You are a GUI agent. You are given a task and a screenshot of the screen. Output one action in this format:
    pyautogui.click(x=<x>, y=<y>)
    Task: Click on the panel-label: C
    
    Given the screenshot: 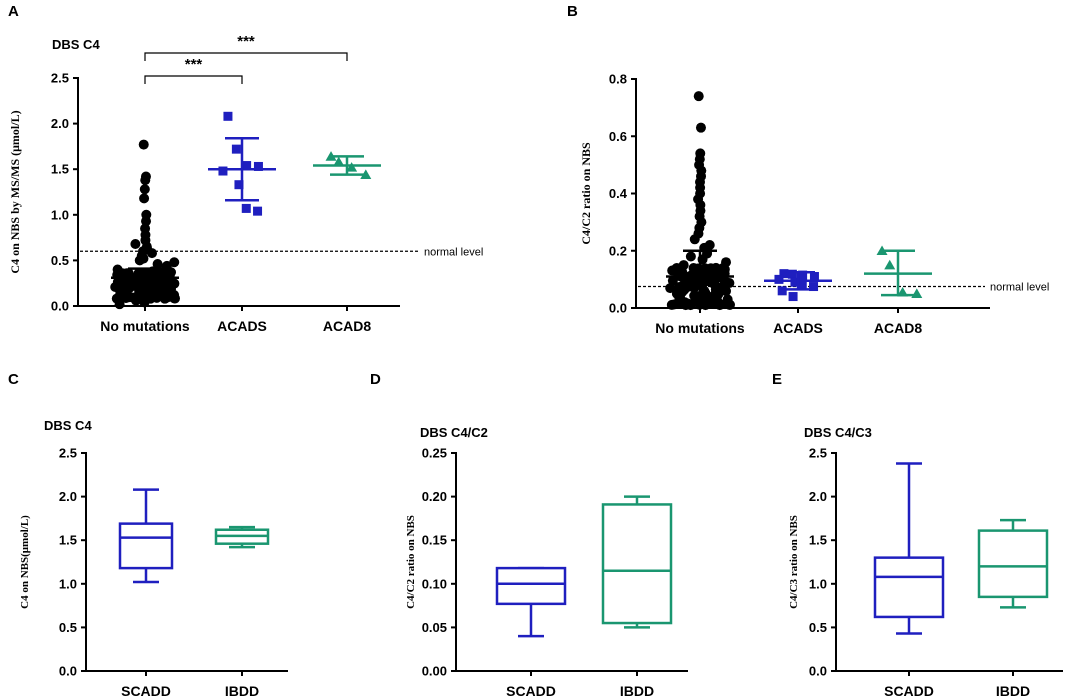 What is the action you would take?
    pyautogui.click(x=13, y=379)
    